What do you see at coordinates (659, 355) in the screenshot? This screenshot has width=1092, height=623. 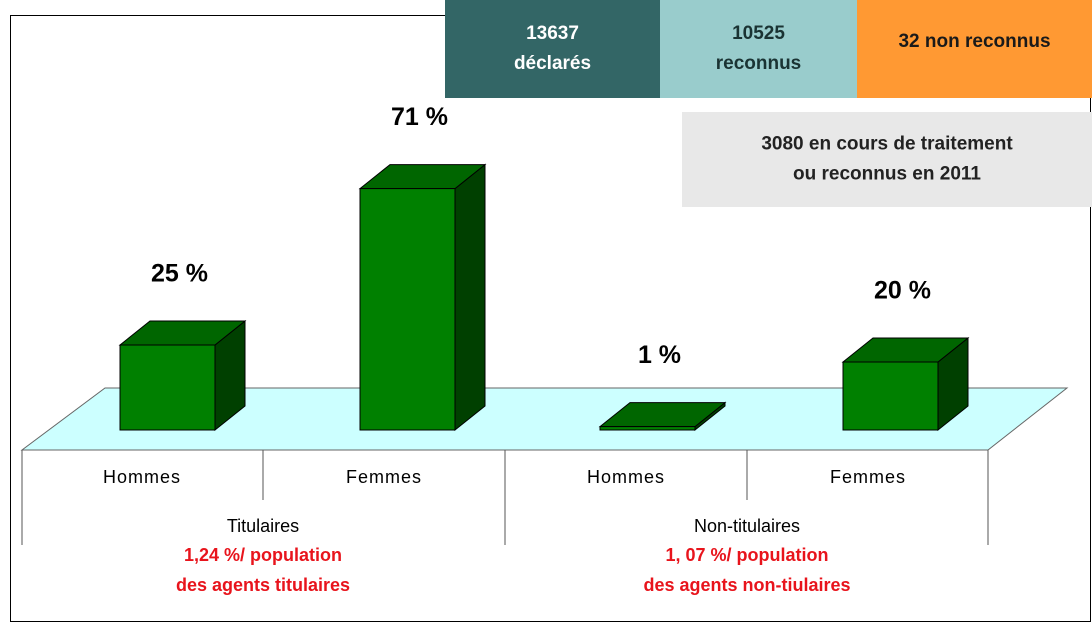 I see `value-label: 1 %` at bounding box center [659, 355].